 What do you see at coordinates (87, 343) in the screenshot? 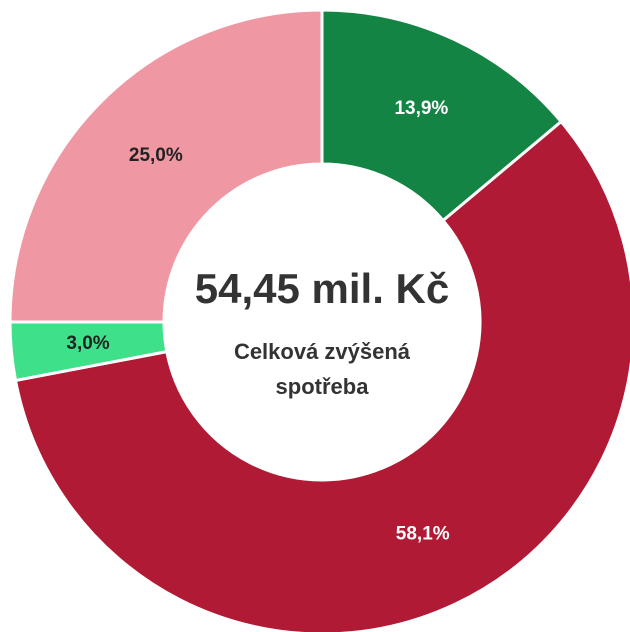
I see `data-label: 3,0%` at bounding box center [87, 343].